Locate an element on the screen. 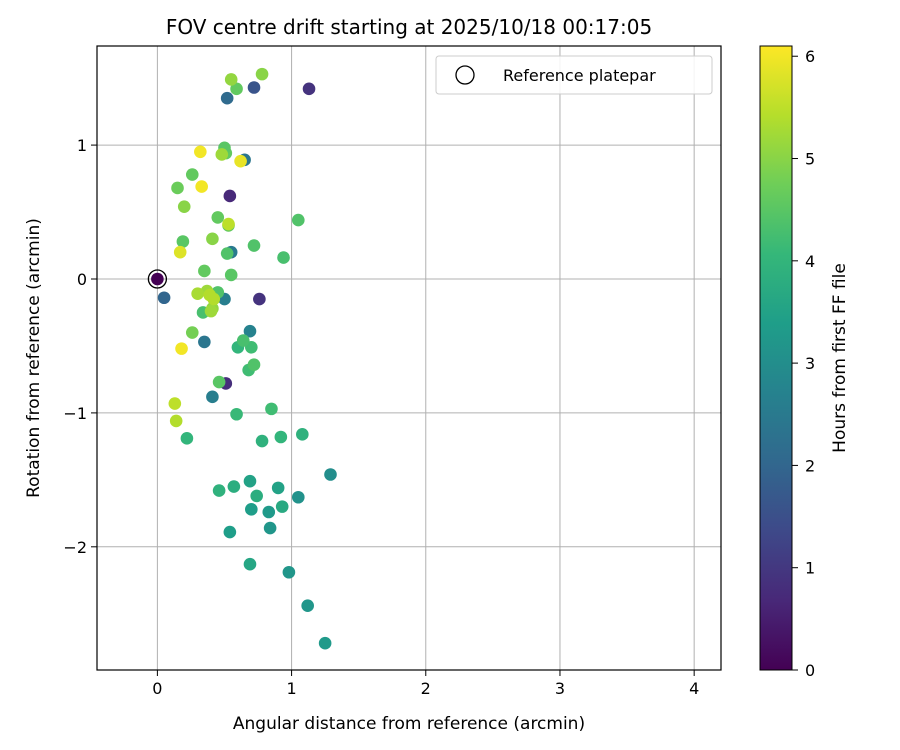  colorbar-tick-label: 2 is located at coordinates (810, 465).